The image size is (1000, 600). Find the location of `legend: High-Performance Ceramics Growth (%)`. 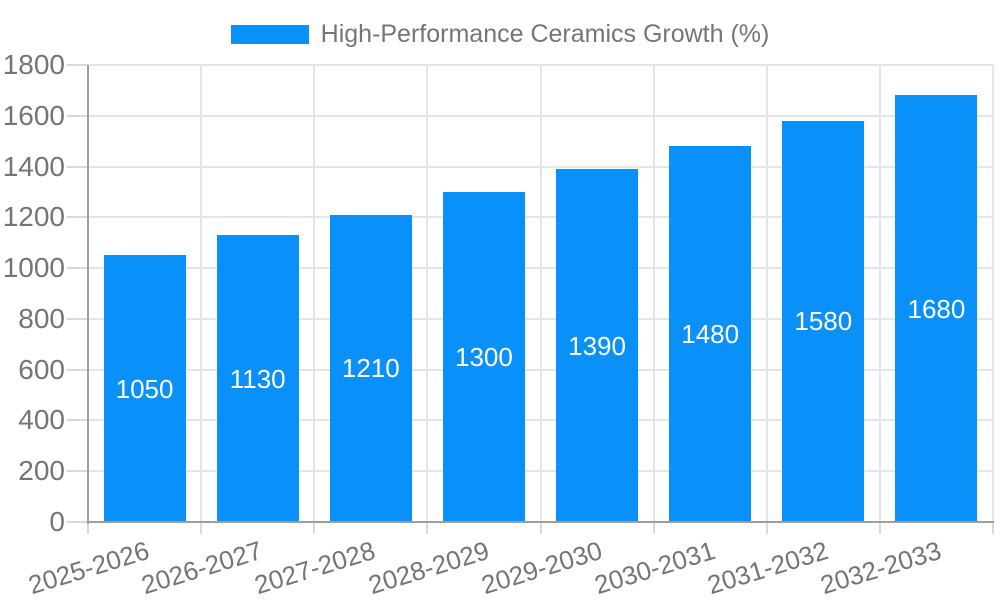

legend: High-Performance Ceramics Growth (%) is located at coordinates (500, 34).